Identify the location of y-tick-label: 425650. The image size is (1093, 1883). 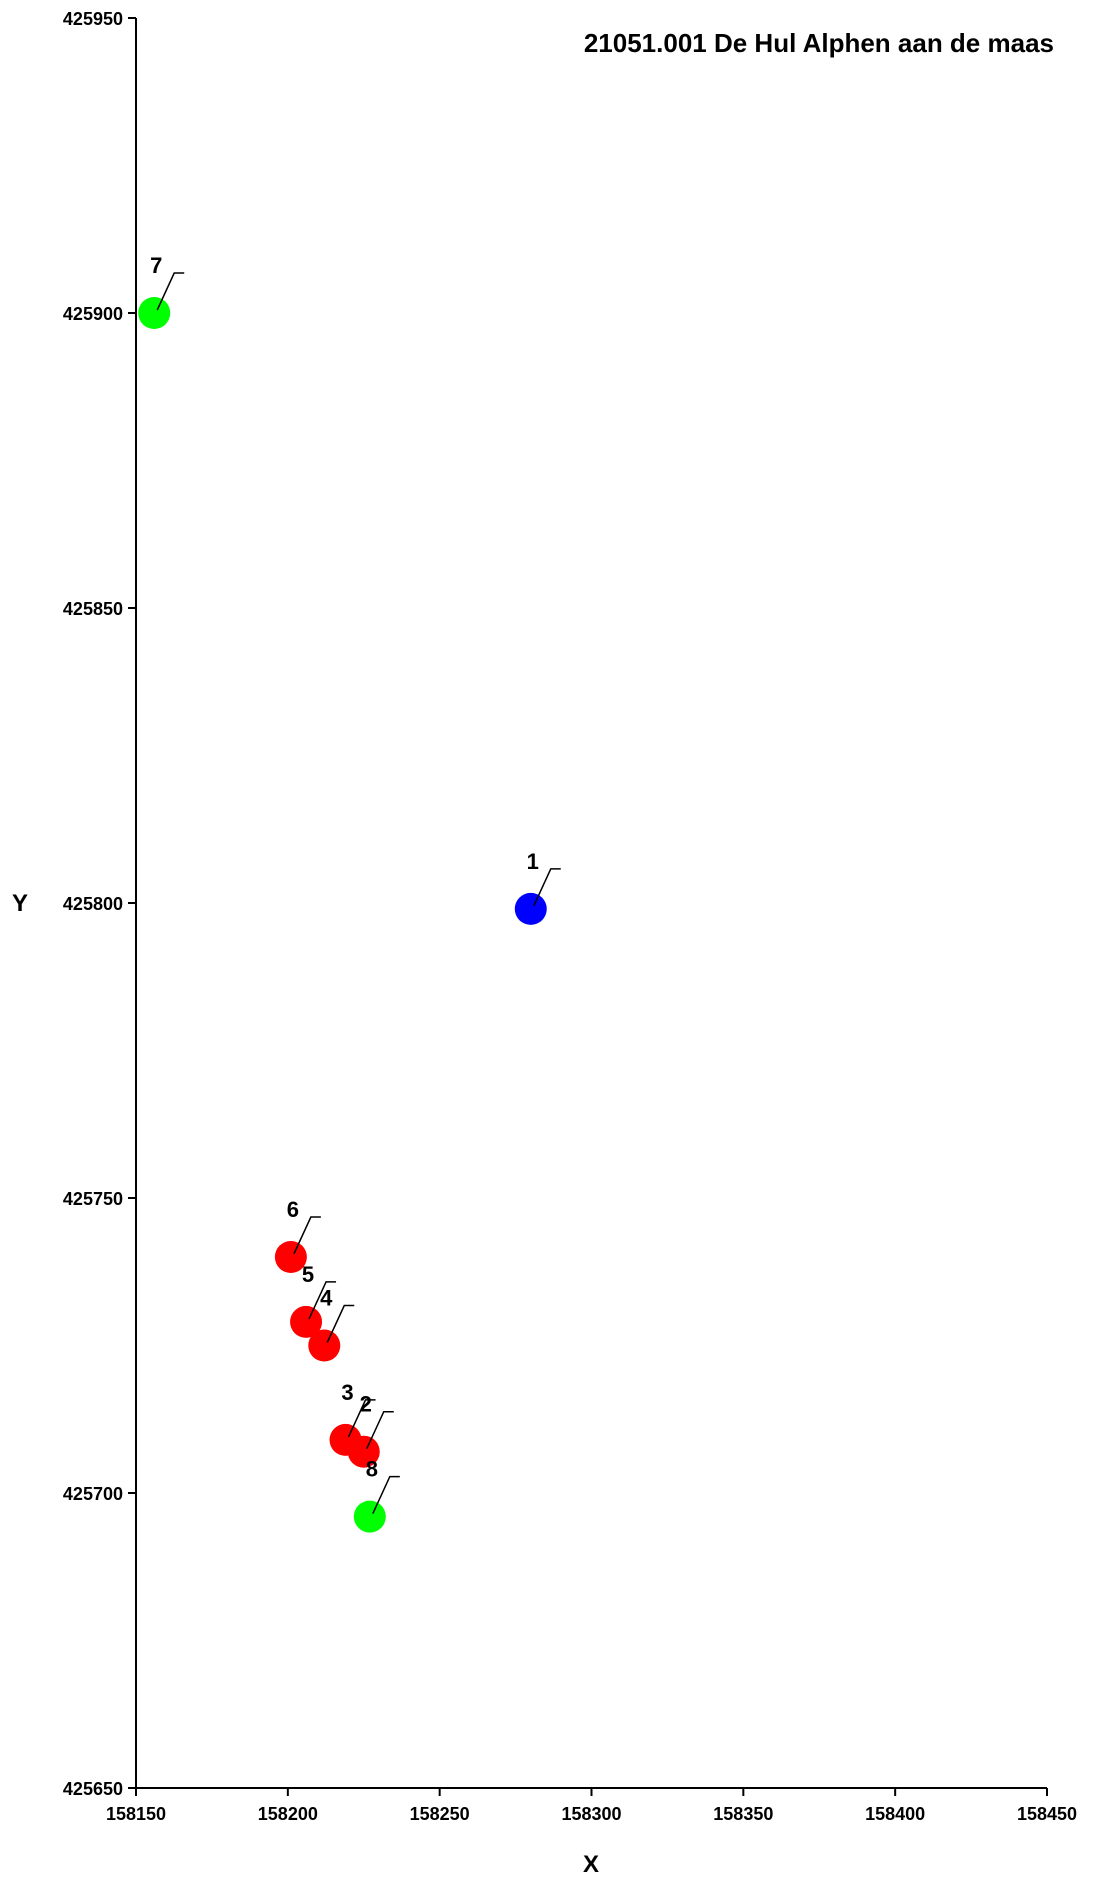
(93, 1789).